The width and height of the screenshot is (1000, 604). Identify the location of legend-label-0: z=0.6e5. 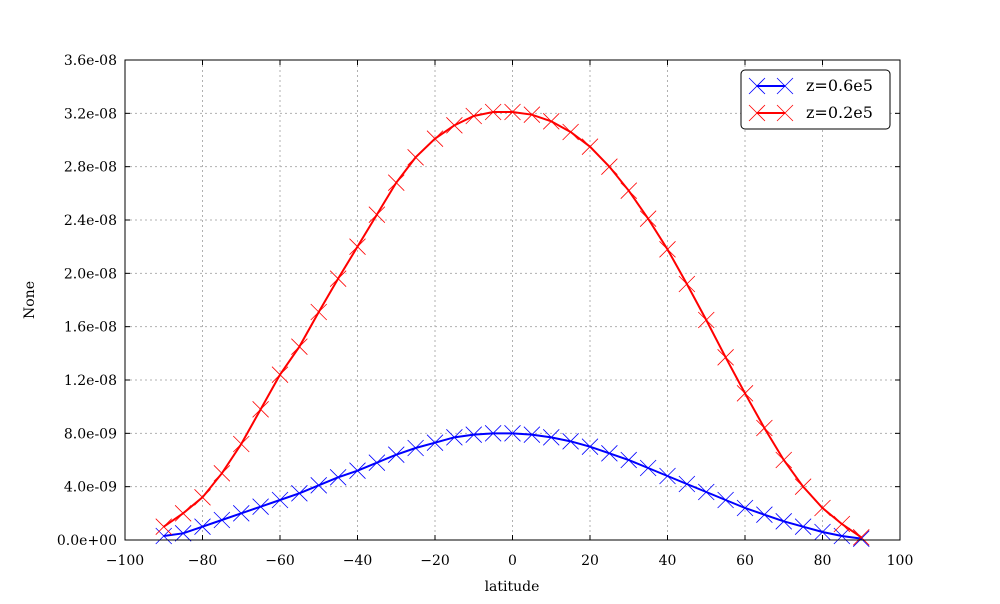
(839, 85).